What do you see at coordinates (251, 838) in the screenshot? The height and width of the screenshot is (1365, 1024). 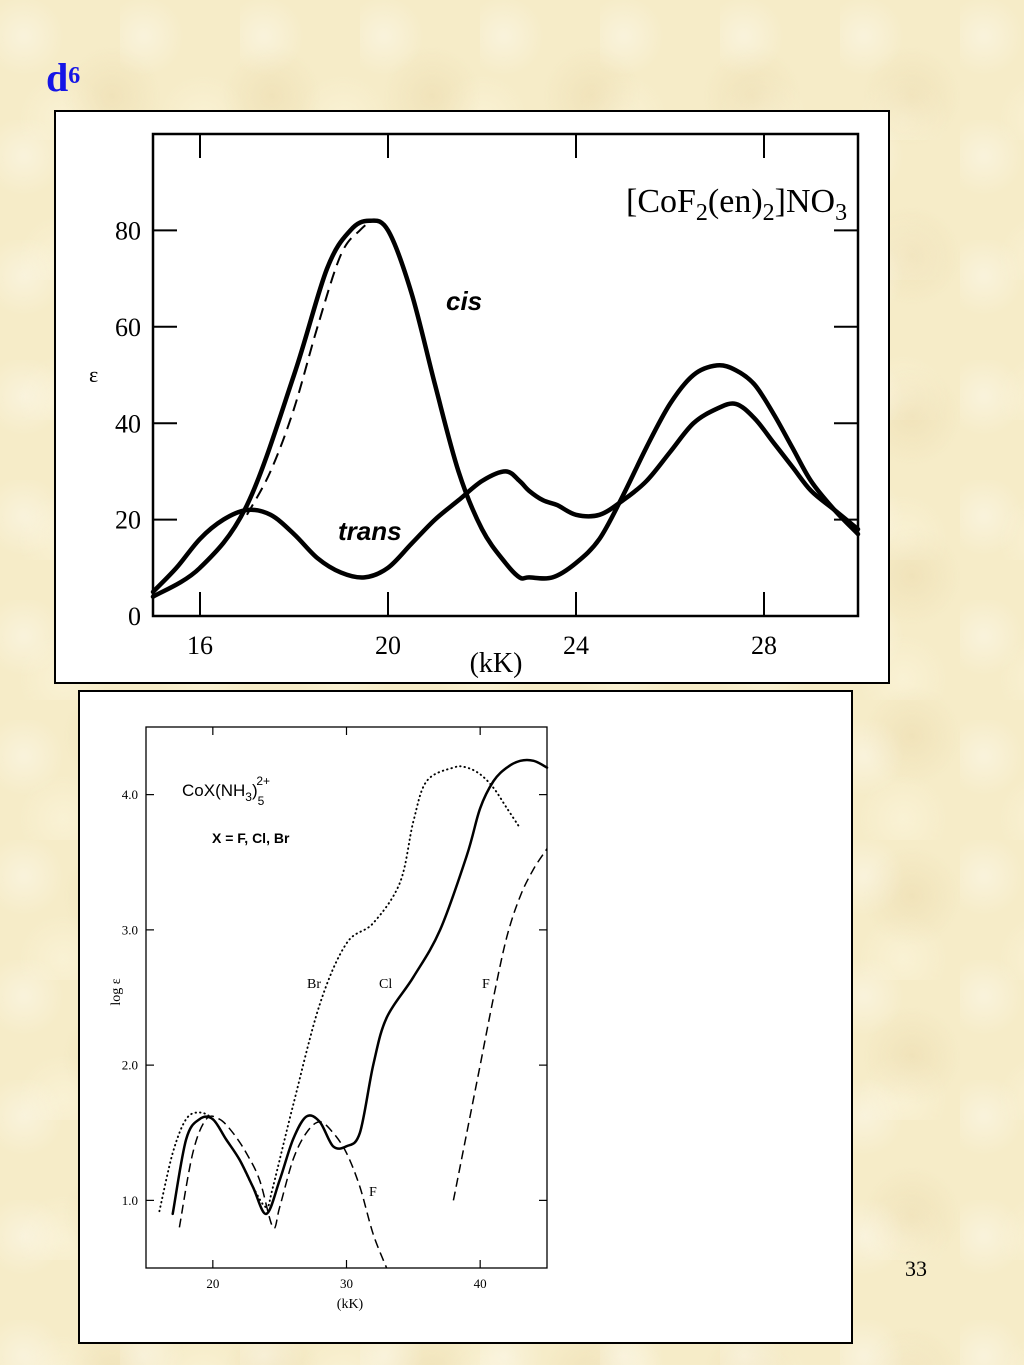 I see `chart-subtitle: X = F, Cl, Br` at bounding box center [251, 838].